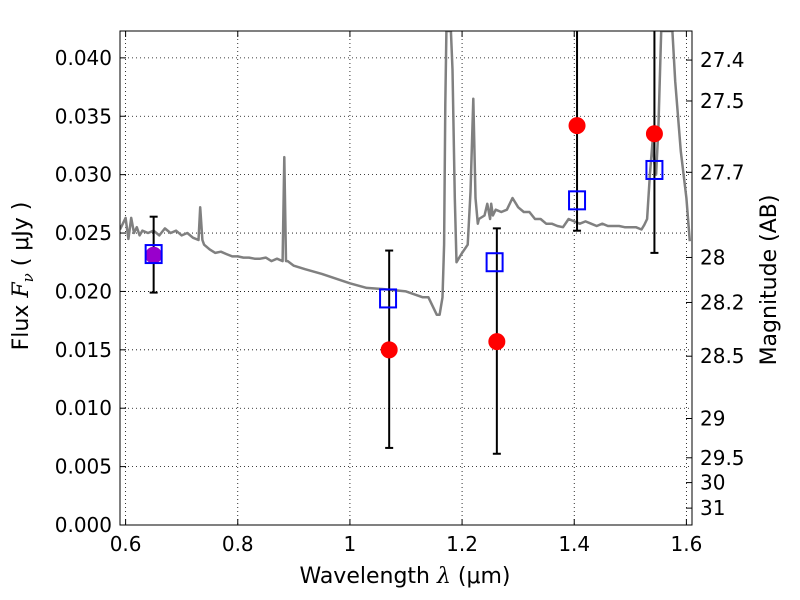  Describe the element at coordinates (21, 238) in the screenshot. I see `y-axis-title-unit: ( μJy )` at that location.